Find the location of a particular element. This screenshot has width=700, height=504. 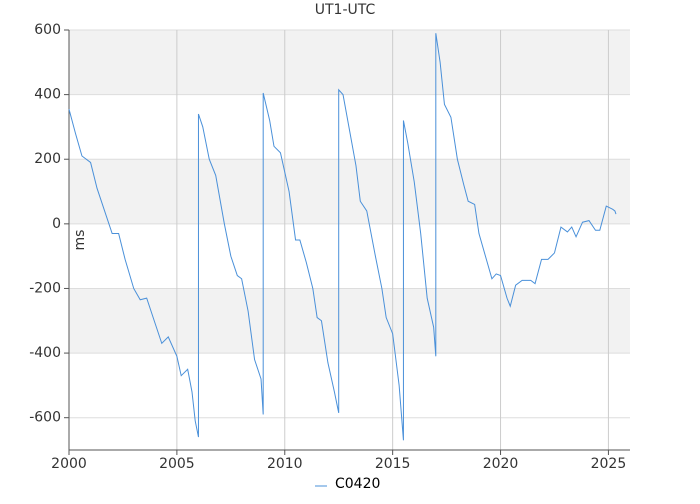

x-tick-label: 2025 is located at coordinates (609, 464).